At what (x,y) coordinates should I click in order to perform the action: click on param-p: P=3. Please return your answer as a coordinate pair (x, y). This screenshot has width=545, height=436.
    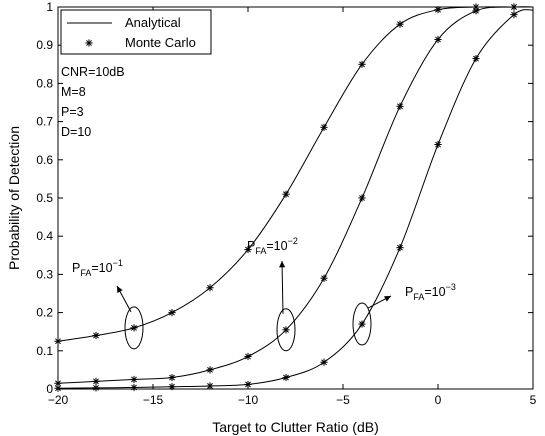
    Looking at the image, I should click on (72, 112).